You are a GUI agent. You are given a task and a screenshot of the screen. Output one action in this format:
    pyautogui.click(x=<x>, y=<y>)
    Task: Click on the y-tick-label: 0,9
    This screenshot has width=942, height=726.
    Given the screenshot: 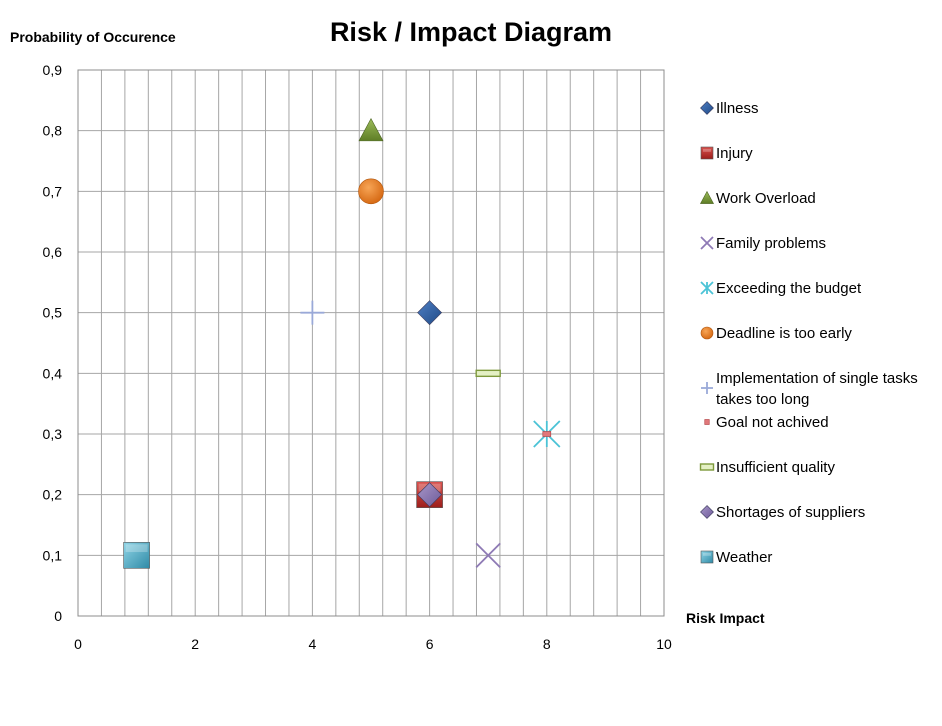 What is the action you would take?
    pyautogui.click(x=53, y=70)
    